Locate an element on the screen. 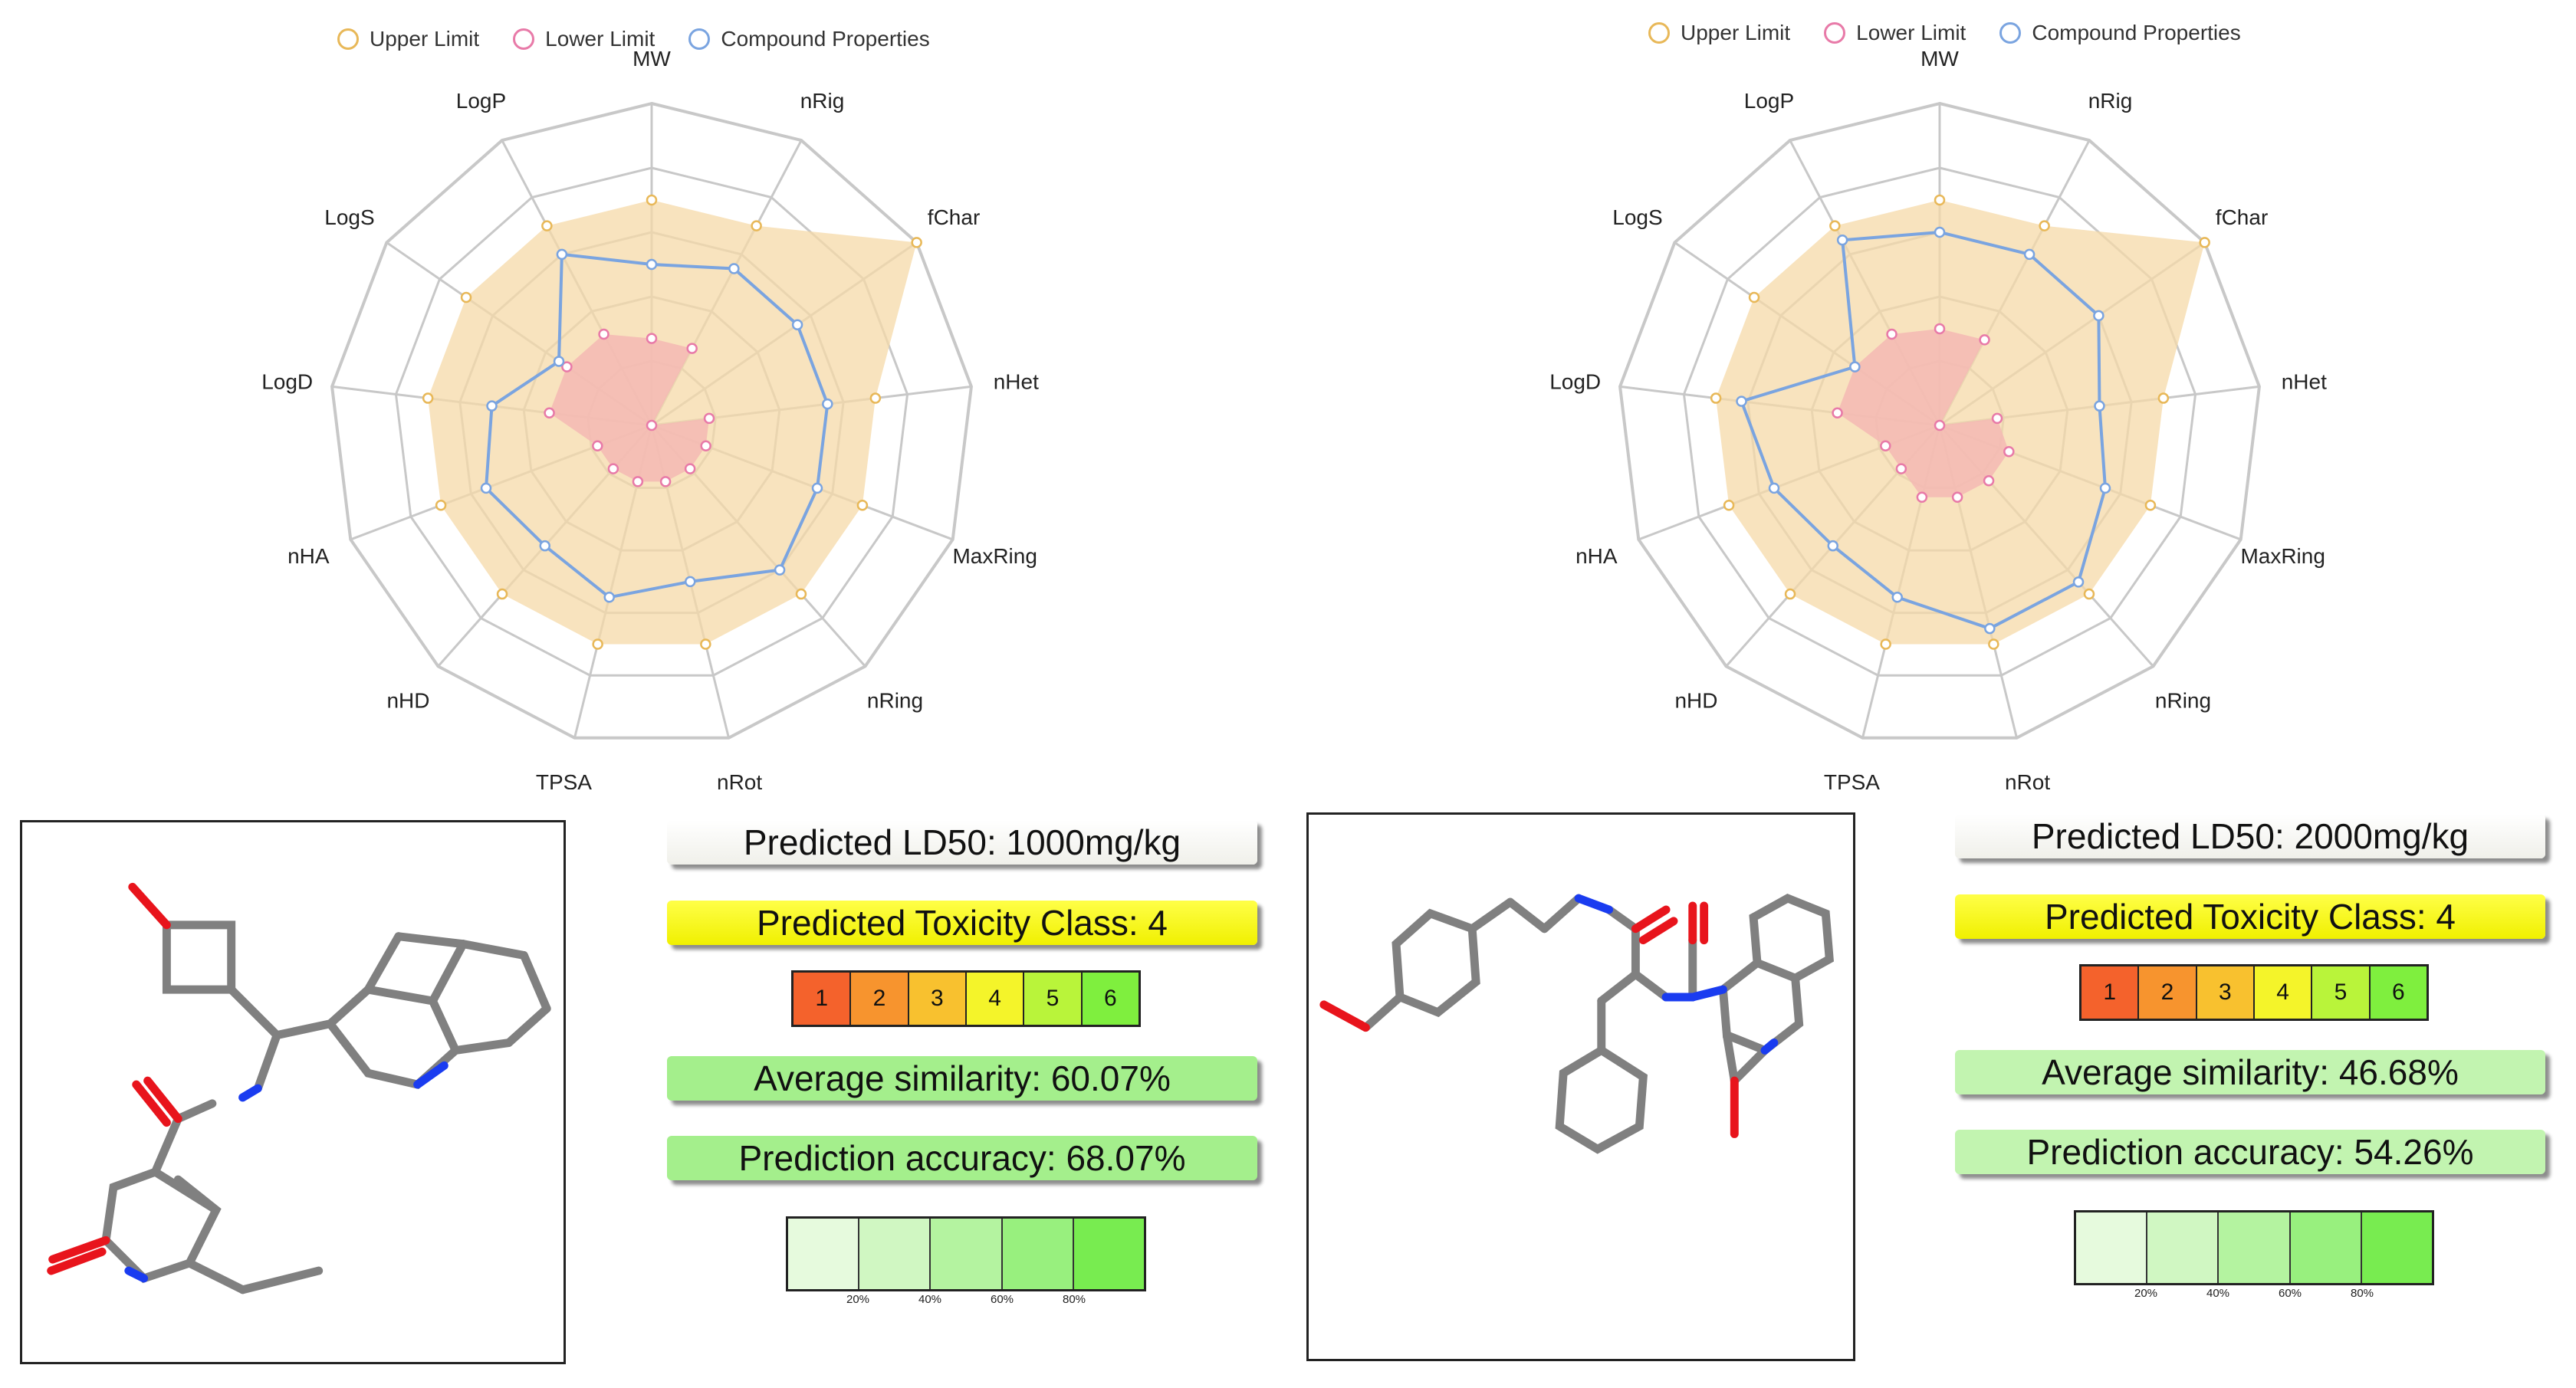 The width and height of the screenshot is (2576, 1388). molecule-structure-left is located at coordinates (293, 1092).